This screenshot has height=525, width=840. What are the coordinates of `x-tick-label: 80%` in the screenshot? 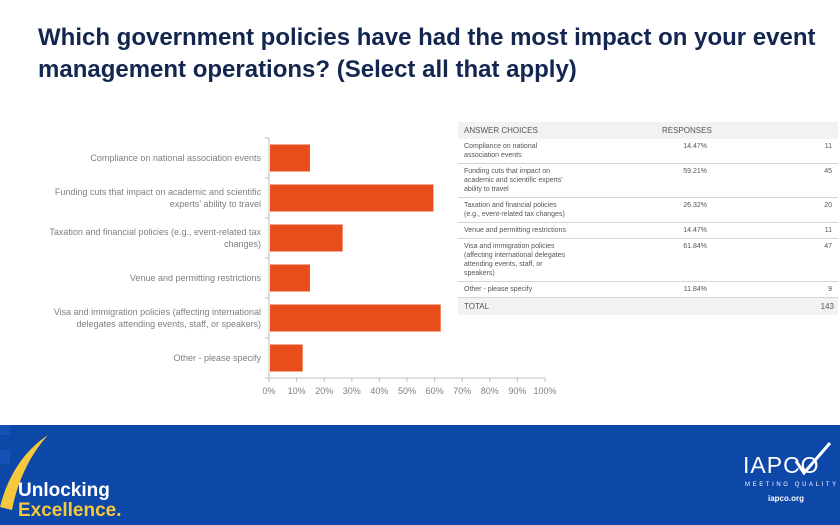 It's located at (490, 391).